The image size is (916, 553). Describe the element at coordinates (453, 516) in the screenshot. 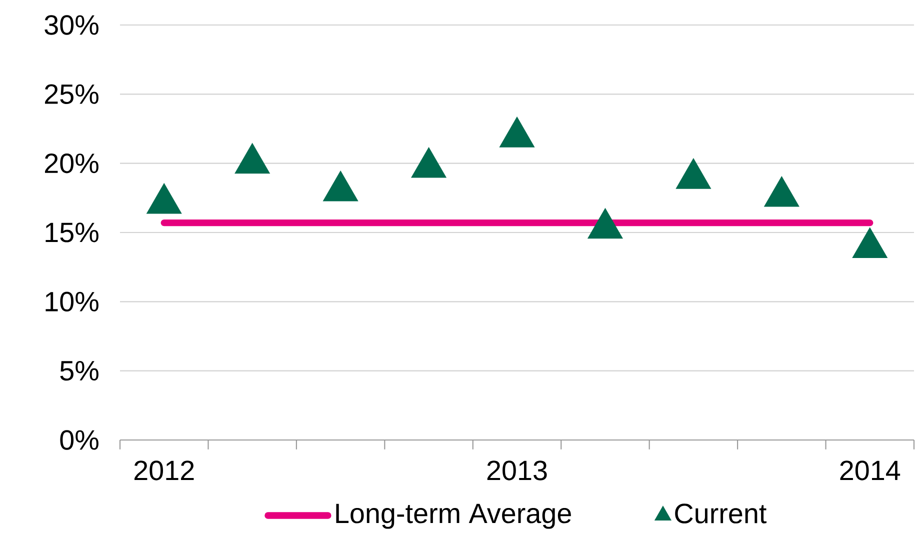

I see `legend-label: Long-term Average` at that location.